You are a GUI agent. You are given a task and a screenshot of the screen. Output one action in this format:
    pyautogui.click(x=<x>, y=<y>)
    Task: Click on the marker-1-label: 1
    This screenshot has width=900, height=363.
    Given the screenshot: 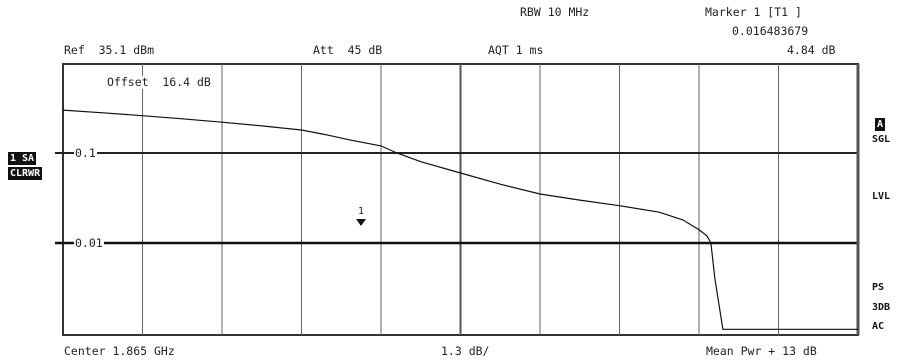 What is the action you would take?
    pyautogui.click(x=361, y=211)
    